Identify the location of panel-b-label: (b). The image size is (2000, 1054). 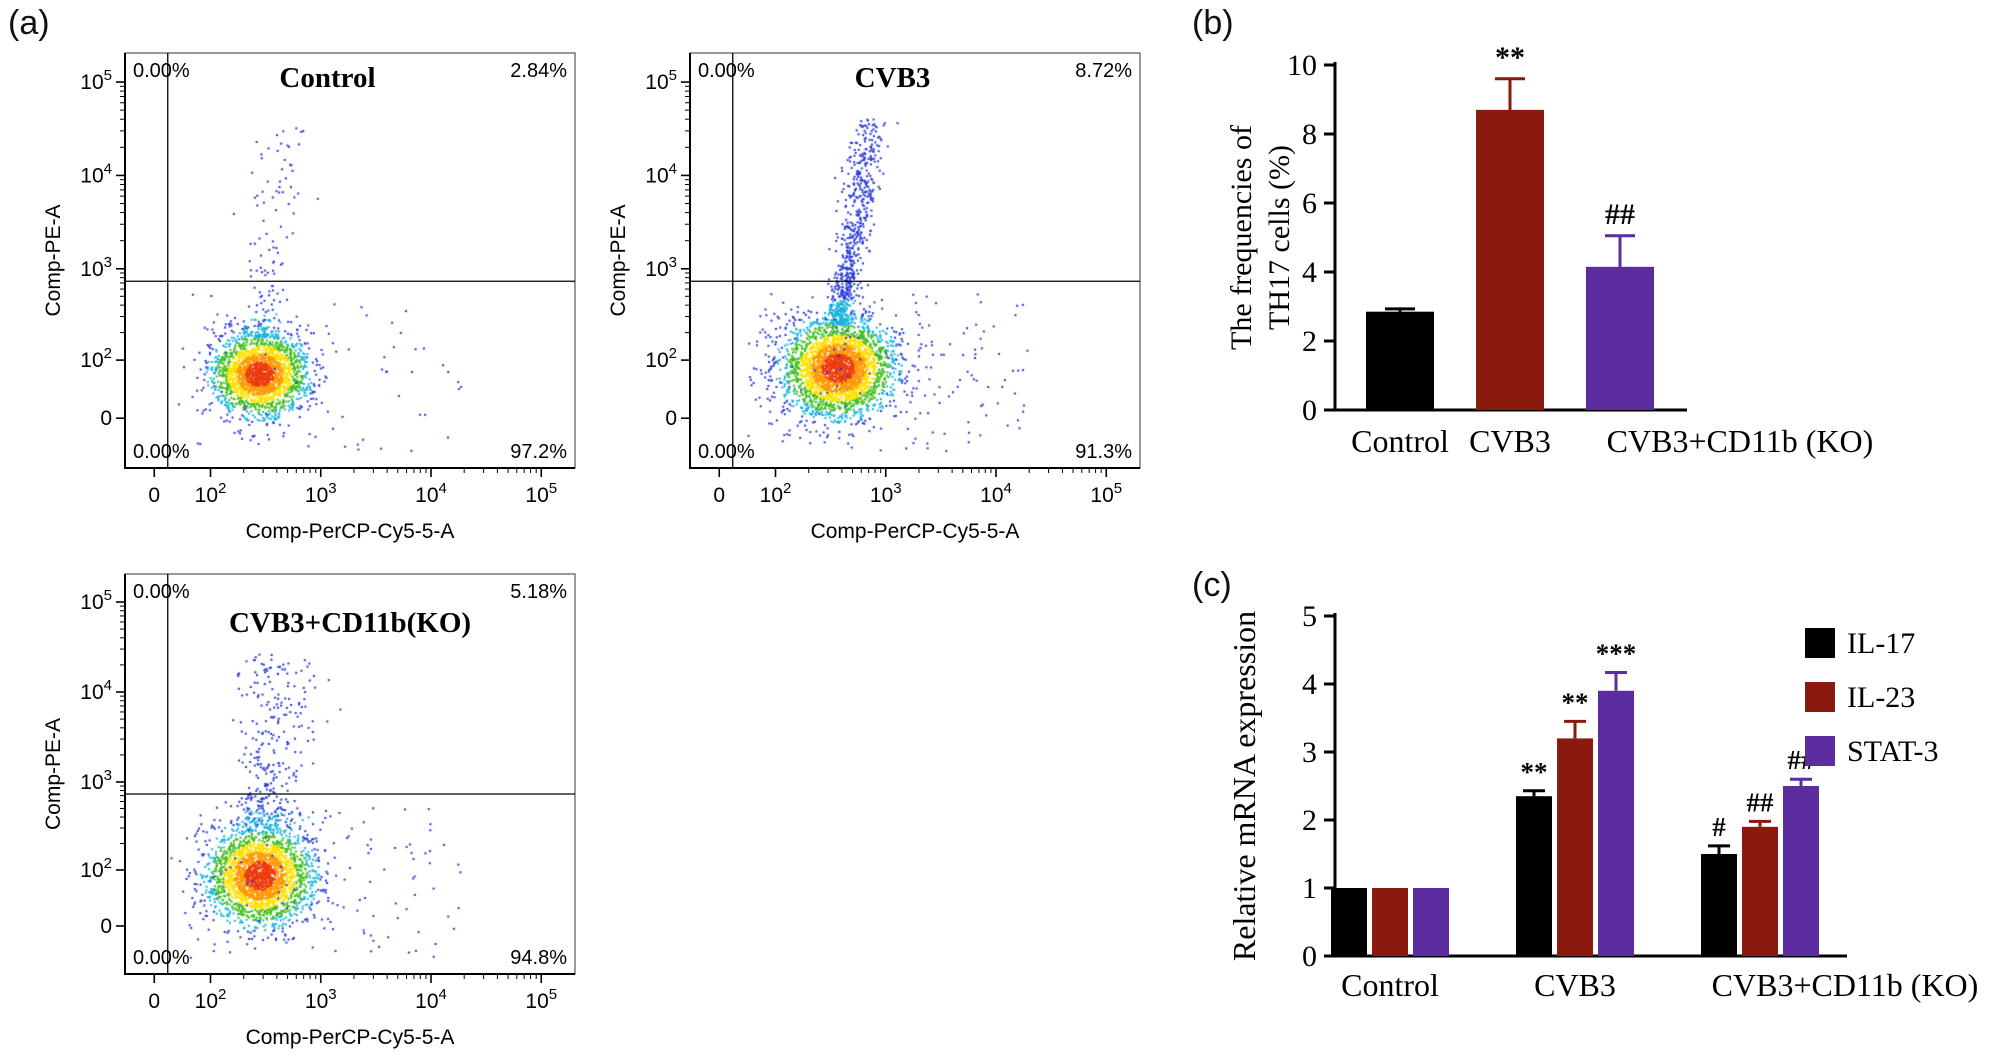
(1213, 23).